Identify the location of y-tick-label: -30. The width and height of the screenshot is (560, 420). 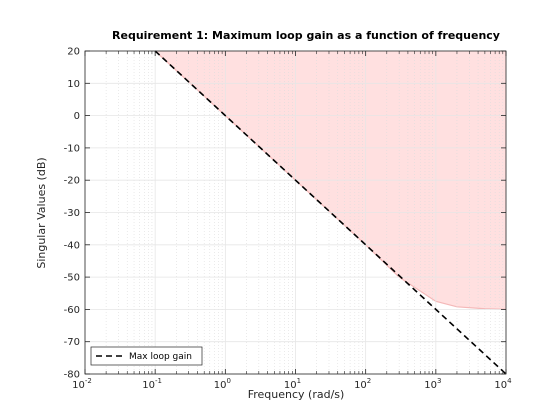
(72, 213).